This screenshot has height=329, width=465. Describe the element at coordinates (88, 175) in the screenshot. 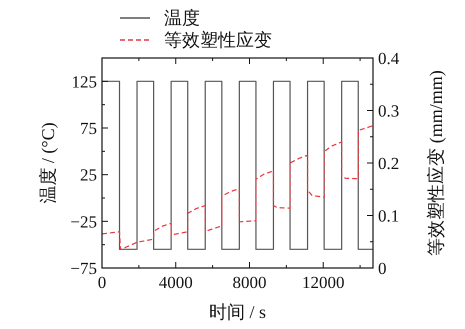

I see `y-tick-label: 25` at that location.